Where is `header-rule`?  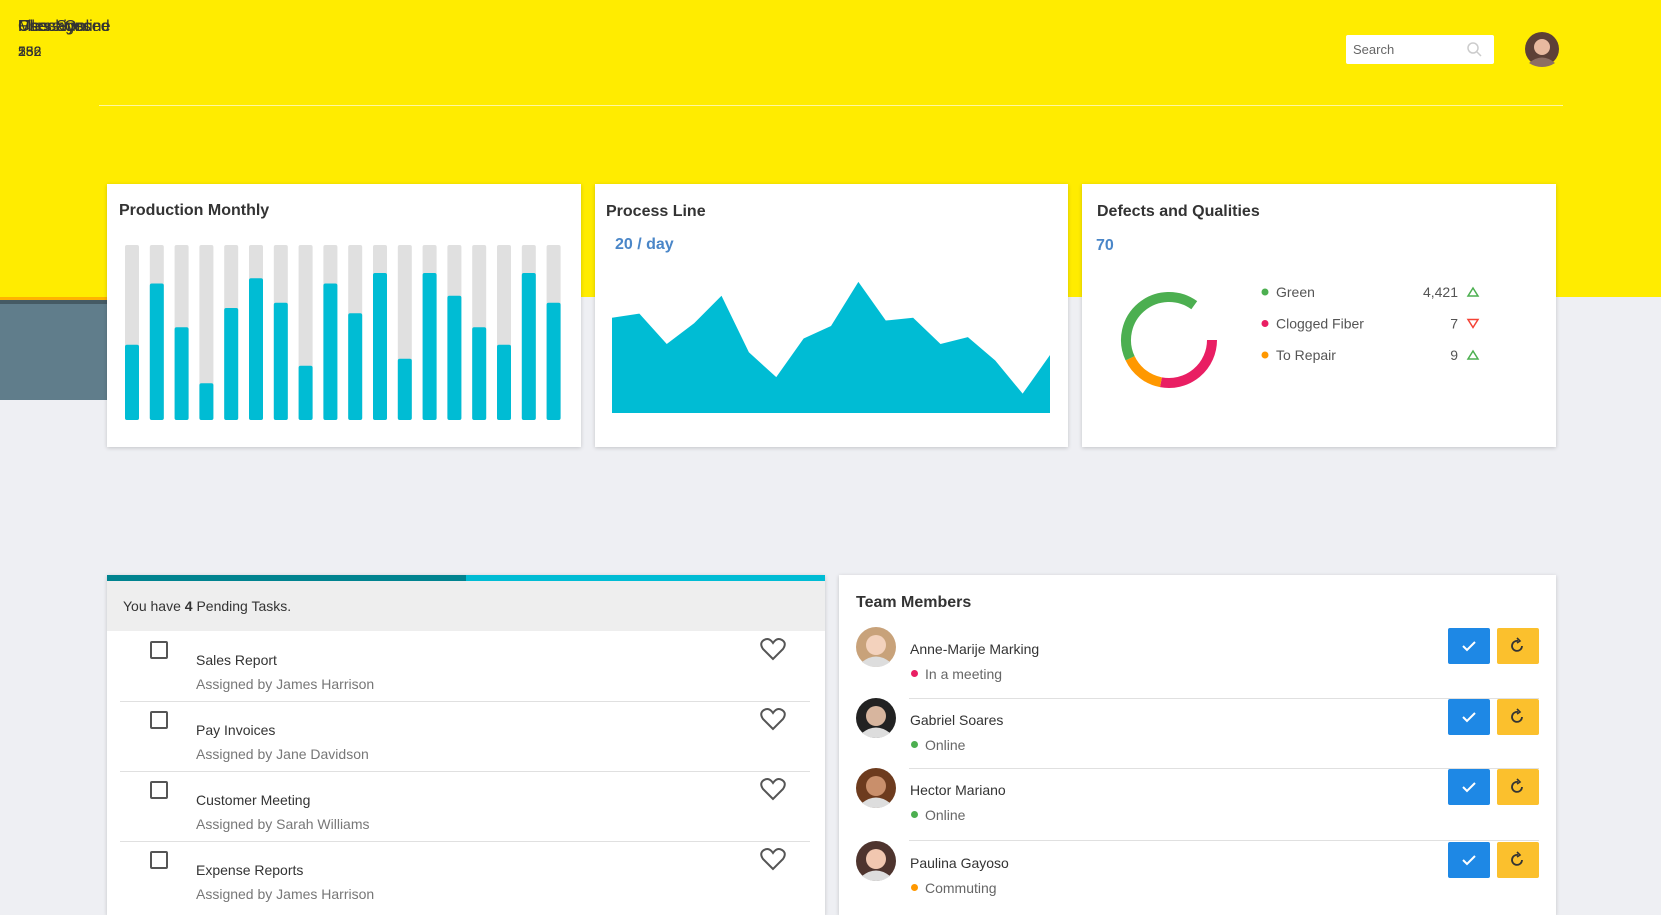
header-rule is located at coordinates (831, 105).